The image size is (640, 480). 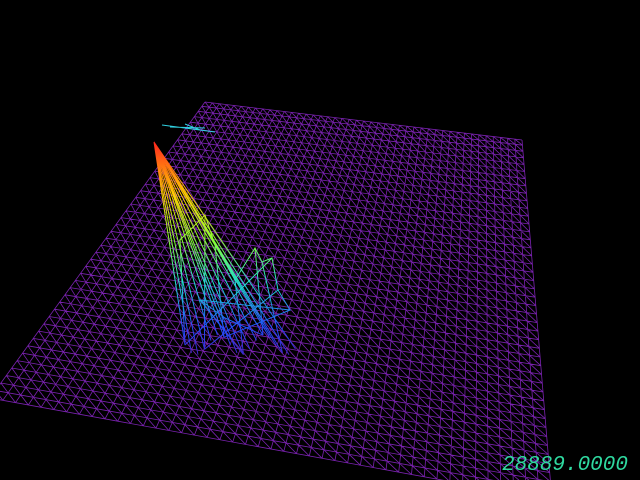 I want to click on peak-lines, so click(x=224, y=248).